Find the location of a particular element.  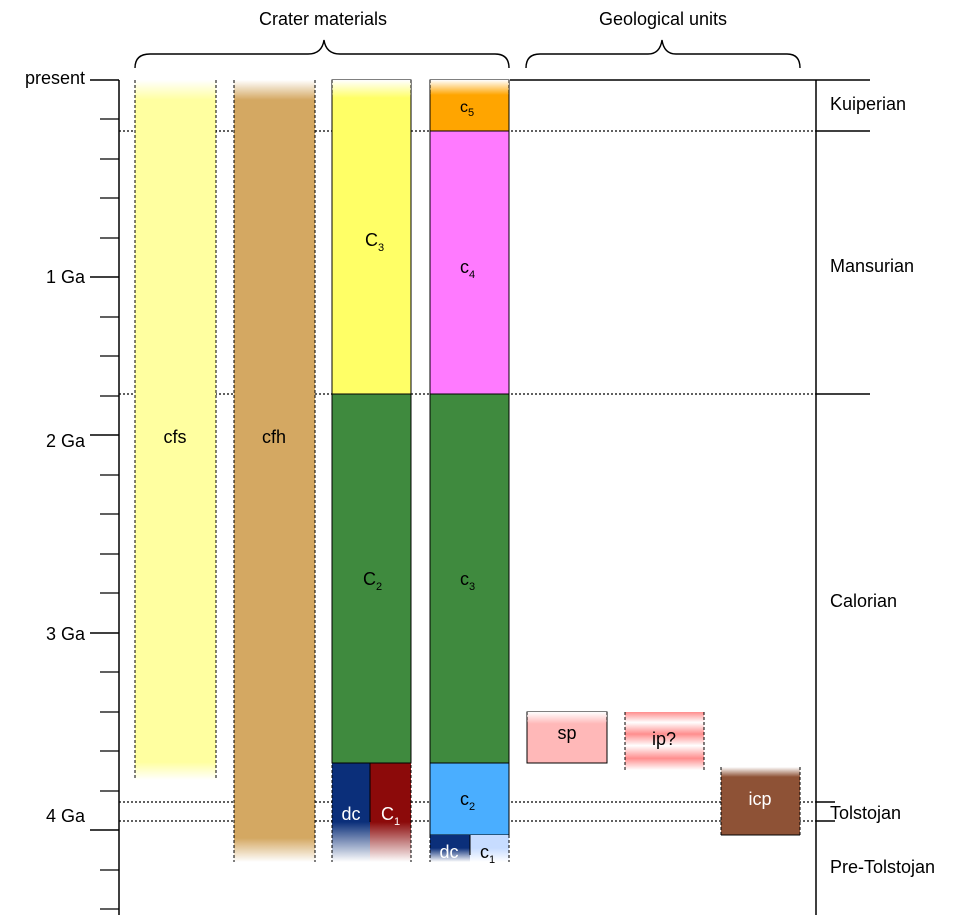

column-cfh: cfh is located at coordinates (274, 471).